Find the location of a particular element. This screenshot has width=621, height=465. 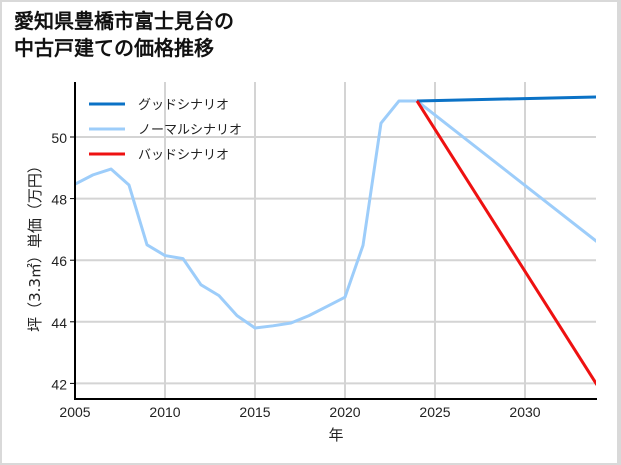

x-axis-label: 年 is located at coordinates (335, 435).